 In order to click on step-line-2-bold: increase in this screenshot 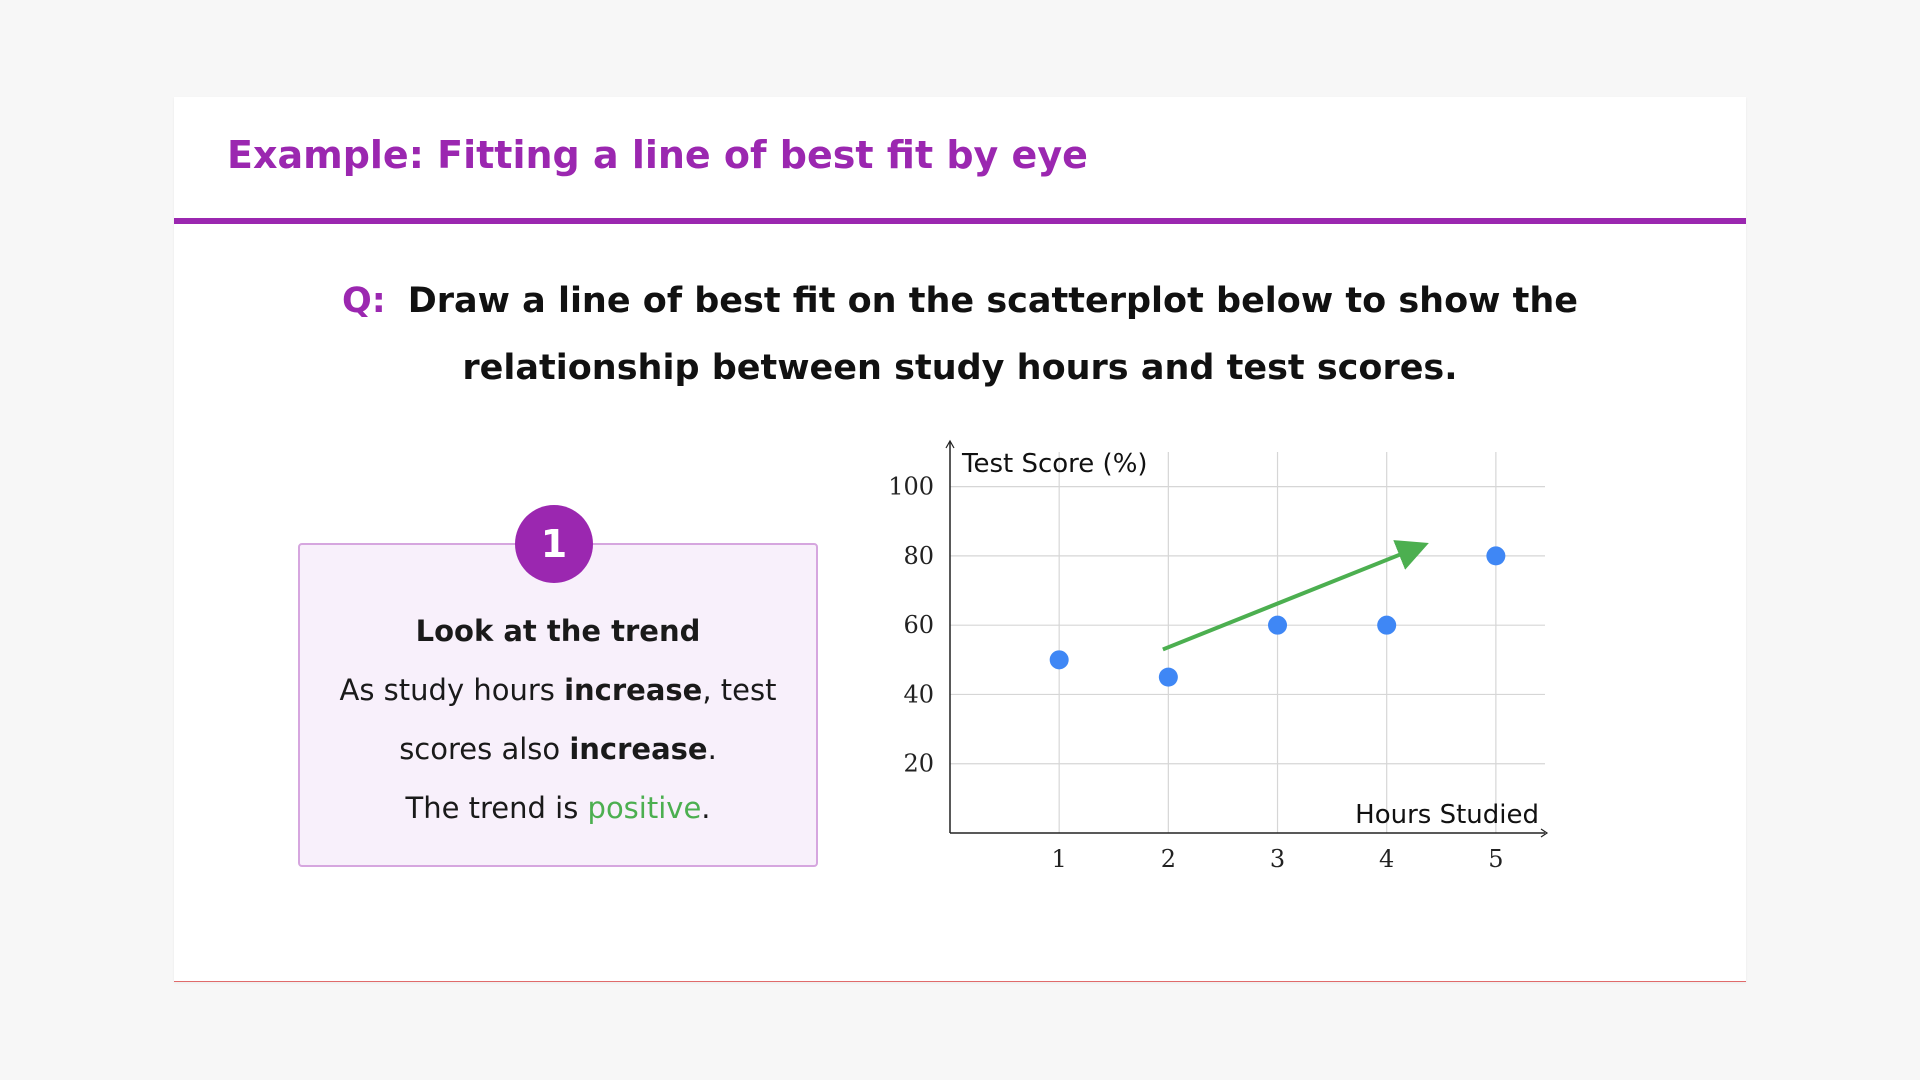, I will do `click(638, 749)`.